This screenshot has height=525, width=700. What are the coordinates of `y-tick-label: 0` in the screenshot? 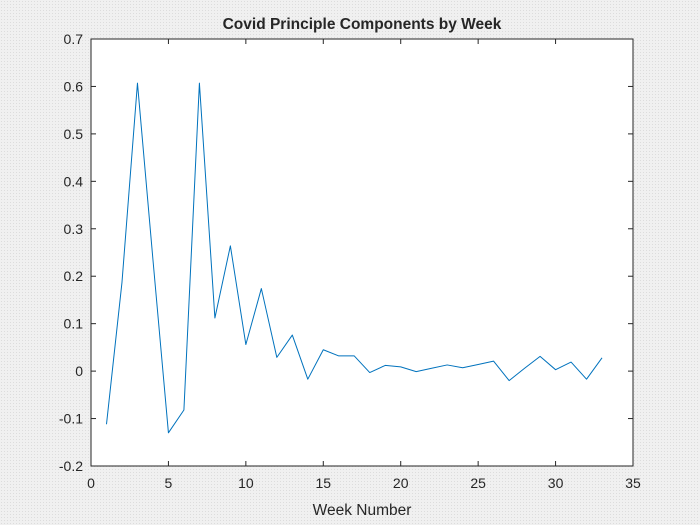 It's located at (79, 371).